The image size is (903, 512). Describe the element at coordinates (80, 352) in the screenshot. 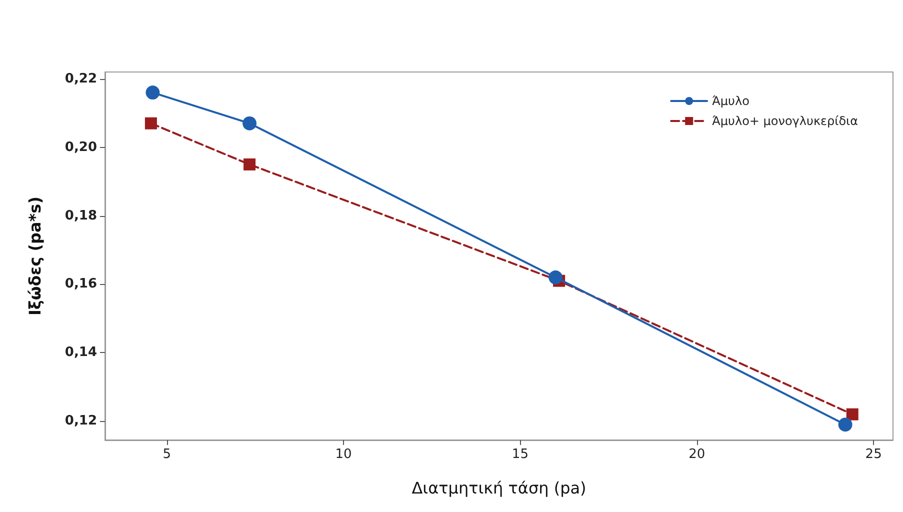

I see `y-tick-label: 0,14` at that location.